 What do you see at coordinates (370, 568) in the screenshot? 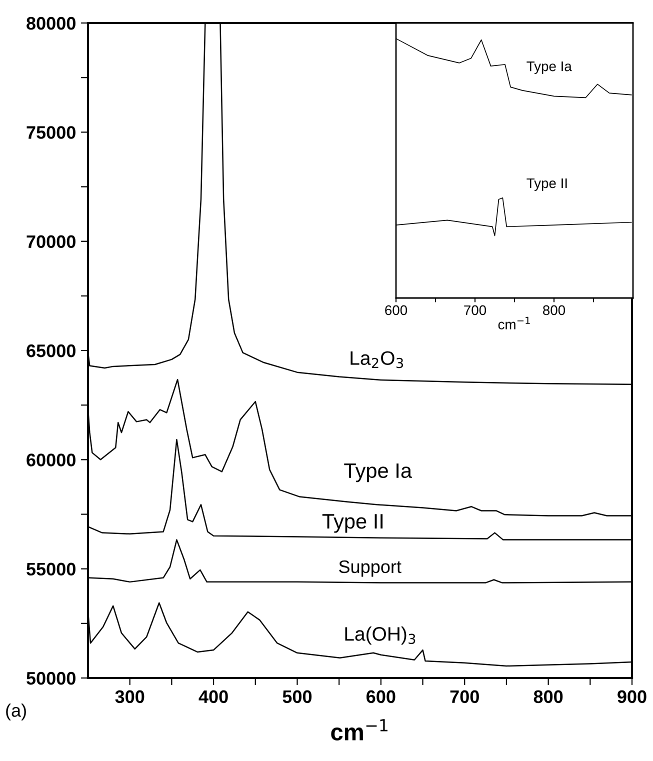
I see `series-label: Support` at bounding box center [370, 568].